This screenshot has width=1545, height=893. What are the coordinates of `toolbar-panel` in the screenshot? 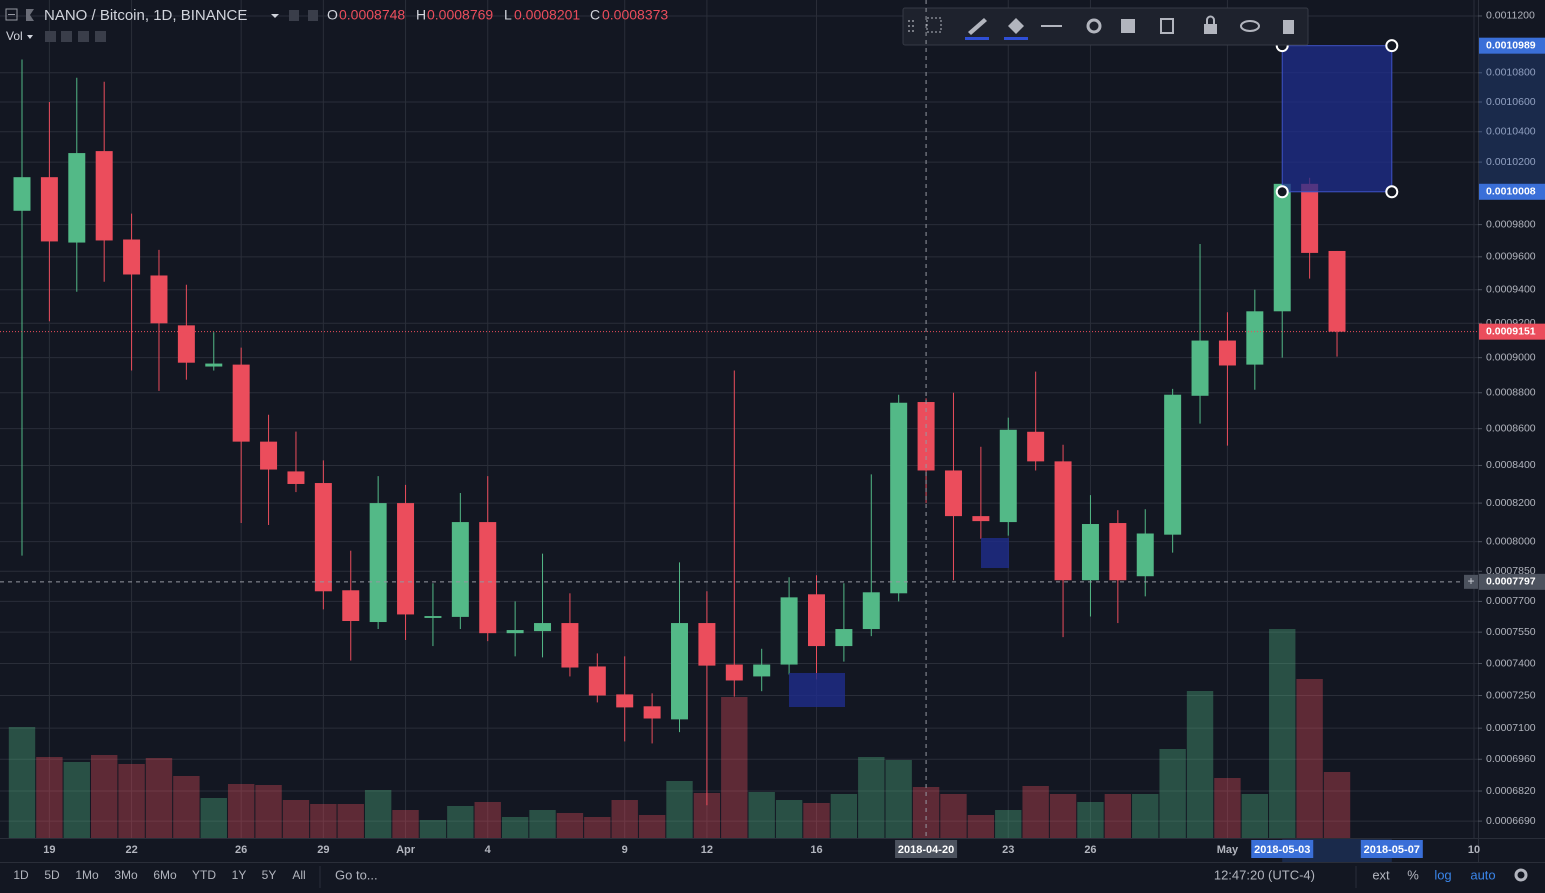 It's located at (1105, 26).